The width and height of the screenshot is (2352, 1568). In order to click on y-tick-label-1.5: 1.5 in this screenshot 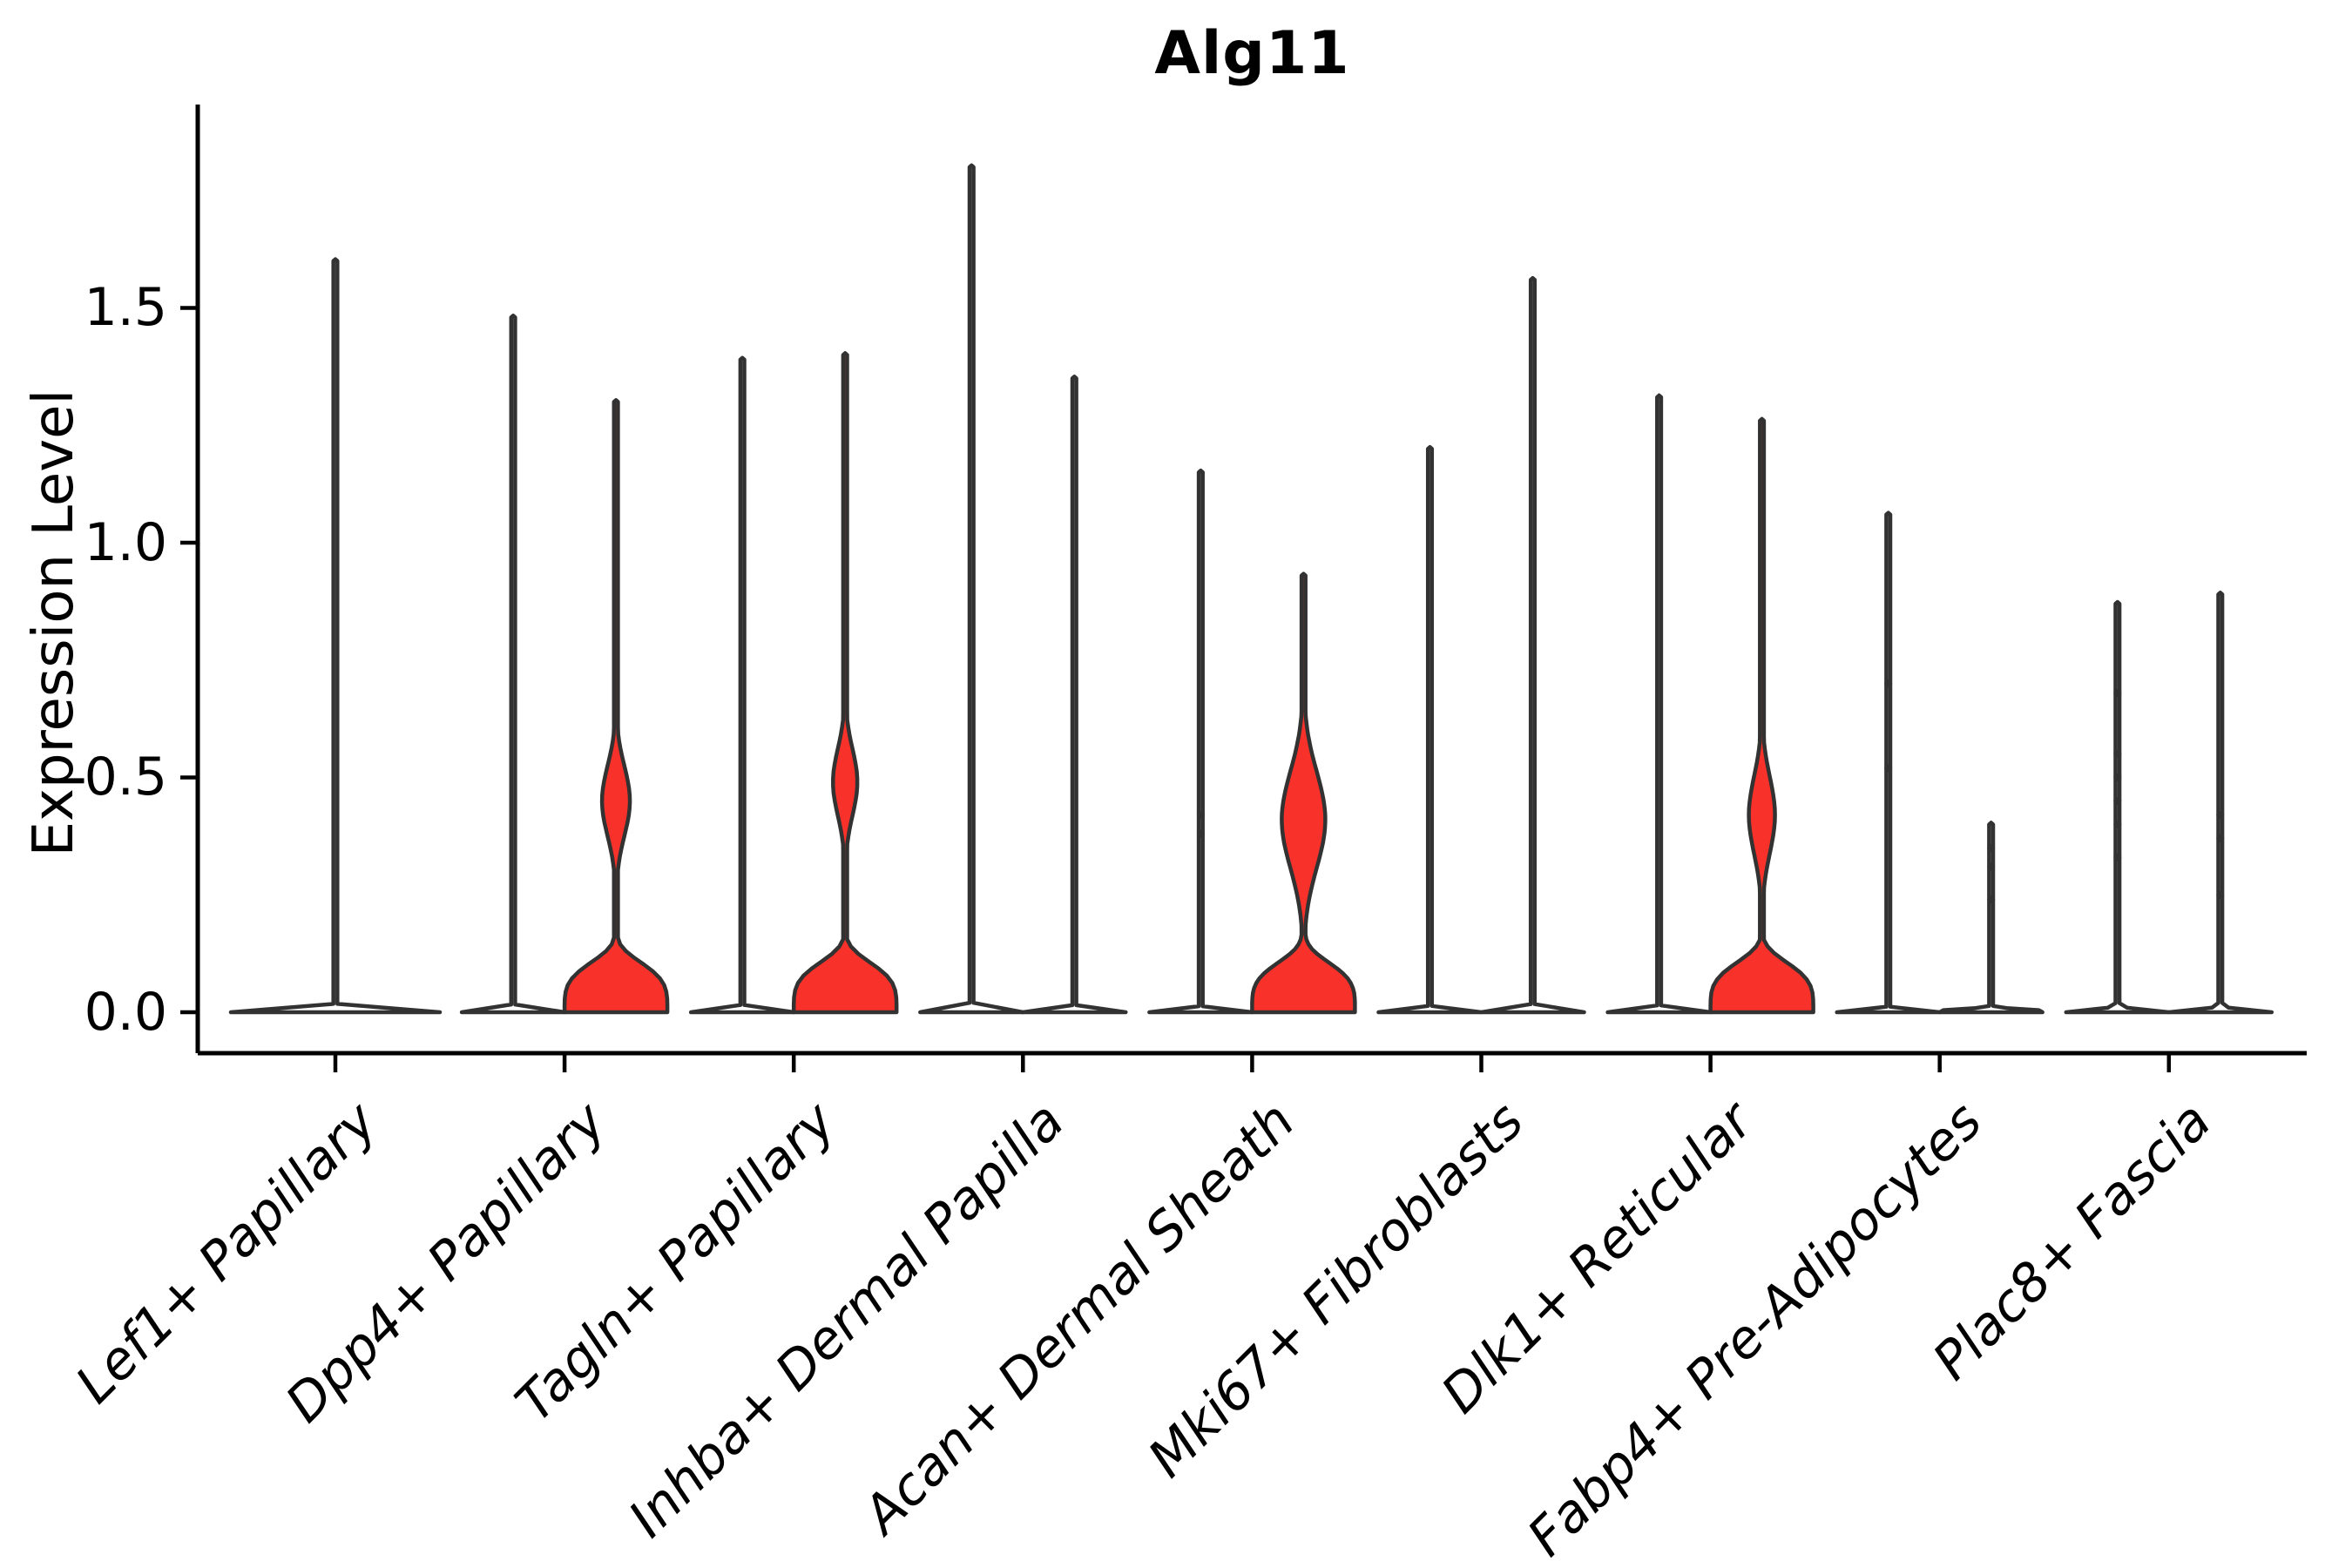, I will do `click(125, 307)`.